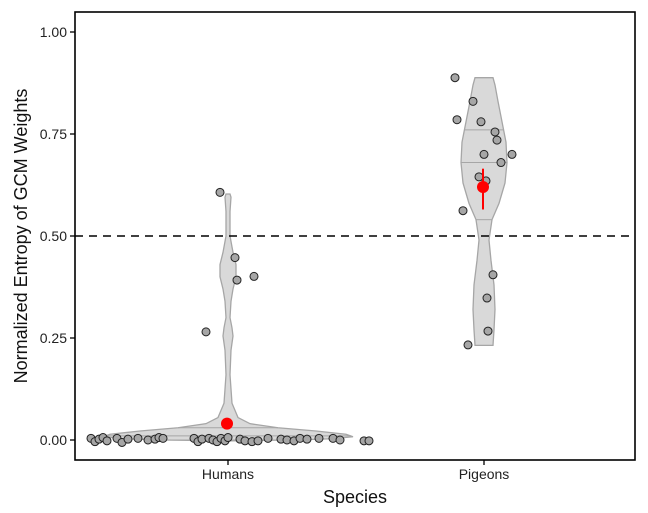 The height and width of the screenshot is (513, 648). What do you see at coordinates (53, 440) in the screenshot?
I see `y-tick-label: 0.00` at bounding box center [53, 440].